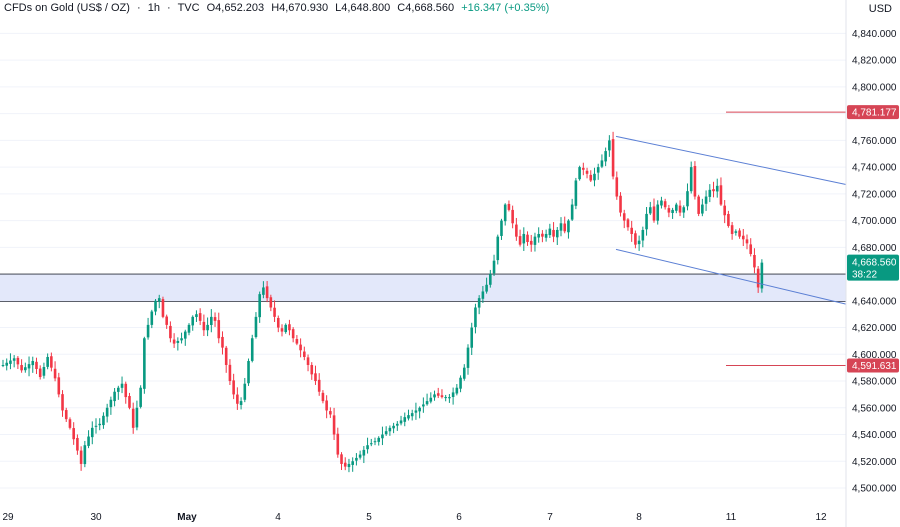  I want to click on symbol-name: CFDs on Gold (US$ / OZ), so click(67, 8).